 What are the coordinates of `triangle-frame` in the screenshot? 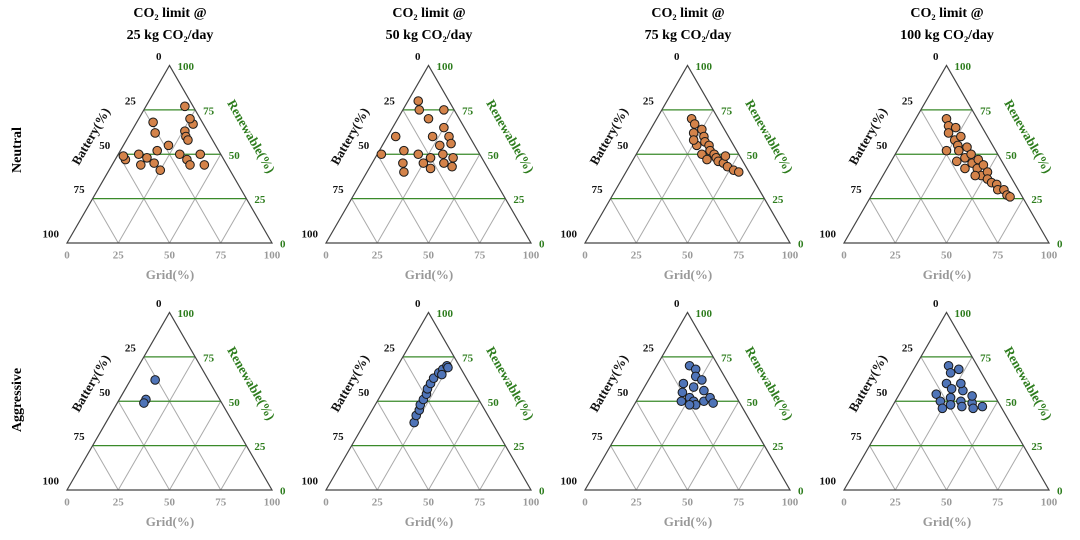 It's located at (687, 154).